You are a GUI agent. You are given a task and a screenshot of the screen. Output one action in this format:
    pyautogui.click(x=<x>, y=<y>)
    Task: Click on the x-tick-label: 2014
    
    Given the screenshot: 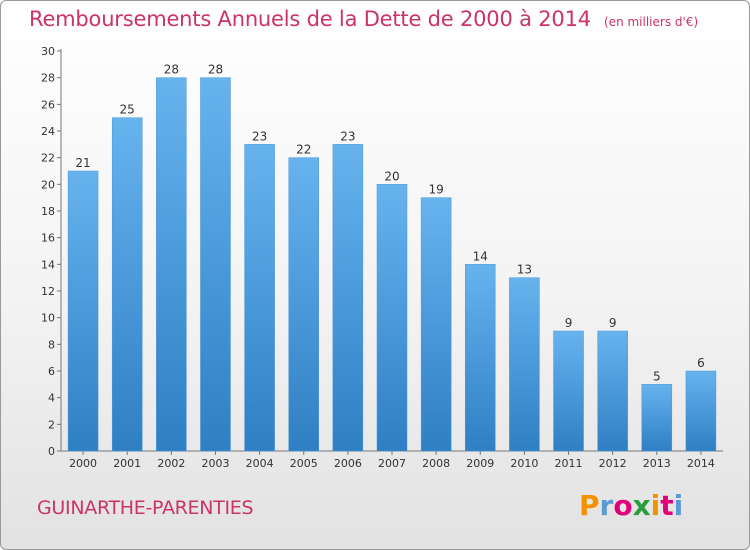 What is the action you would take?
    pyautogui.click(x=701, y=463)
    